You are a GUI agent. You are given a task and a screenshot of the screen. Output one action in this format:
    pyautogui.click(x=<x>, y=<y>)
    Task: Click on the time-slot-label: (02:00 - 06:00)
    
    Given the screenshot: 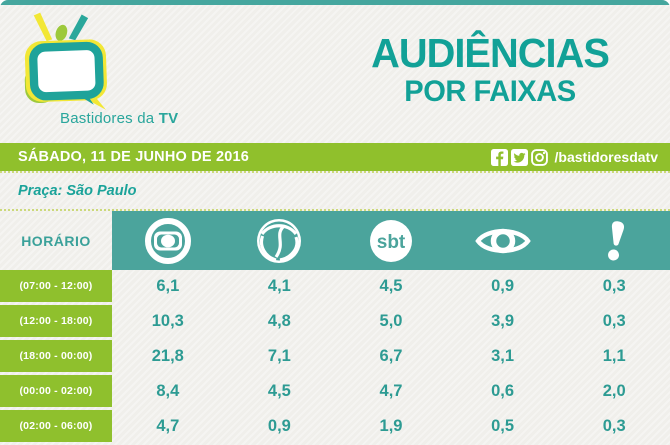 What is the action you would take?
    pyautogui.click(x=56, y=426)
    